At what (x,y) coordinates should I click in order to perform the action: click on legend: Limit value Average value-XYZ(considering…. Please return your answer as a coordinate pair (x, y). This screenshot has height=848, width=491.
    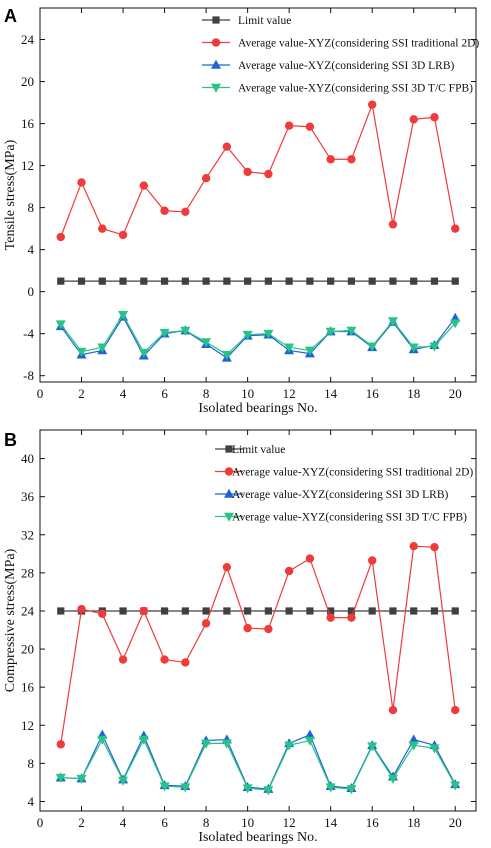
    Looking at the image, I should click on (340, 55).